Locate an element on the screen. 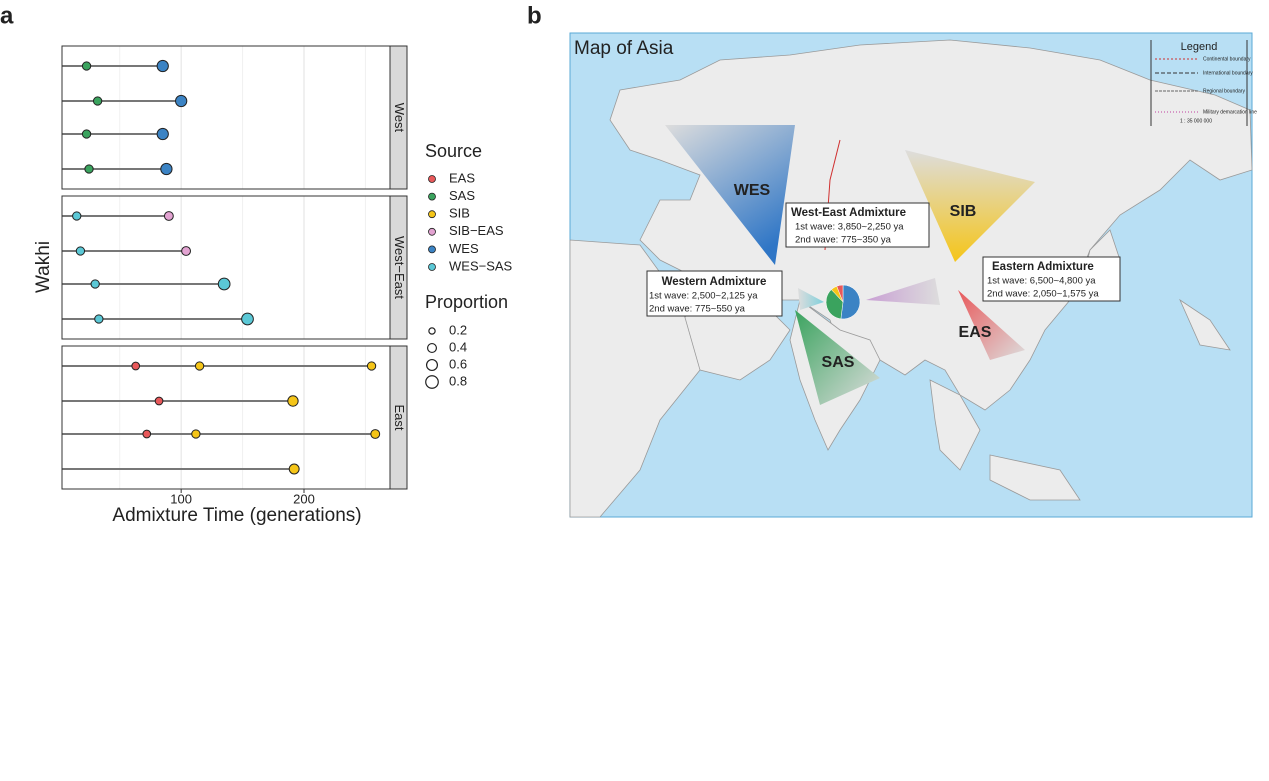 The width and height of the screenshot is (1269, 781). box-line: 2nd wave: 2,050~1,575 ya is located at coordinates (1043, 294).